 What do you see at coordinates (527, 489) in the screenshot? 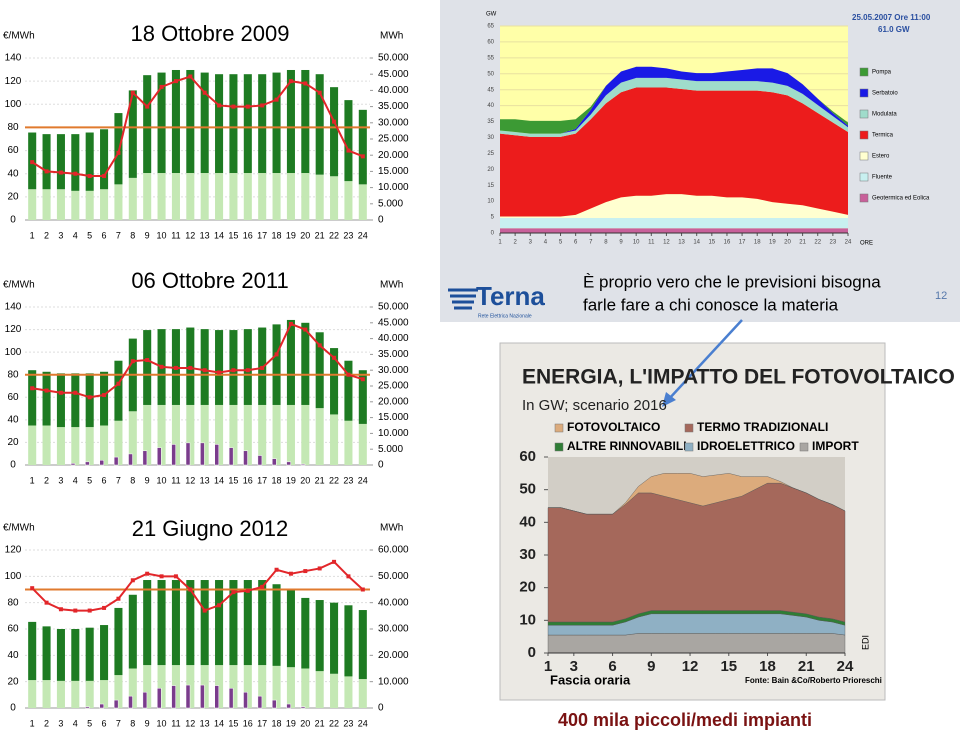
I see `y-tick-label: 50` at bounding box center [527, 489].